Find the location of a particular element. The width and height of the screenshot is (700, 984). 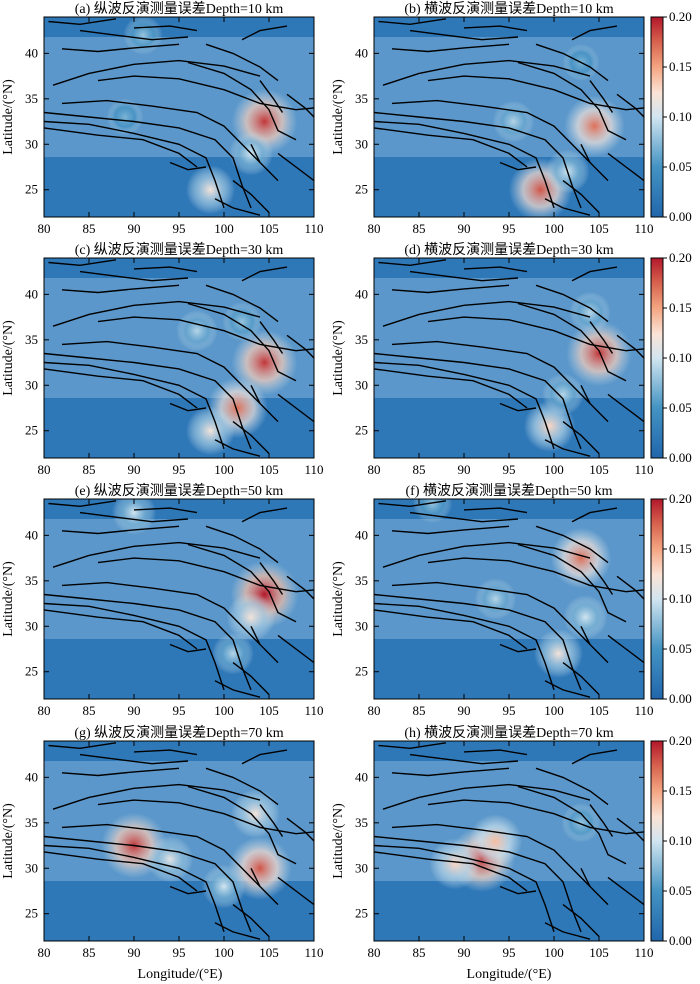

colorbar-gradient is located at coordinates (657, 358).